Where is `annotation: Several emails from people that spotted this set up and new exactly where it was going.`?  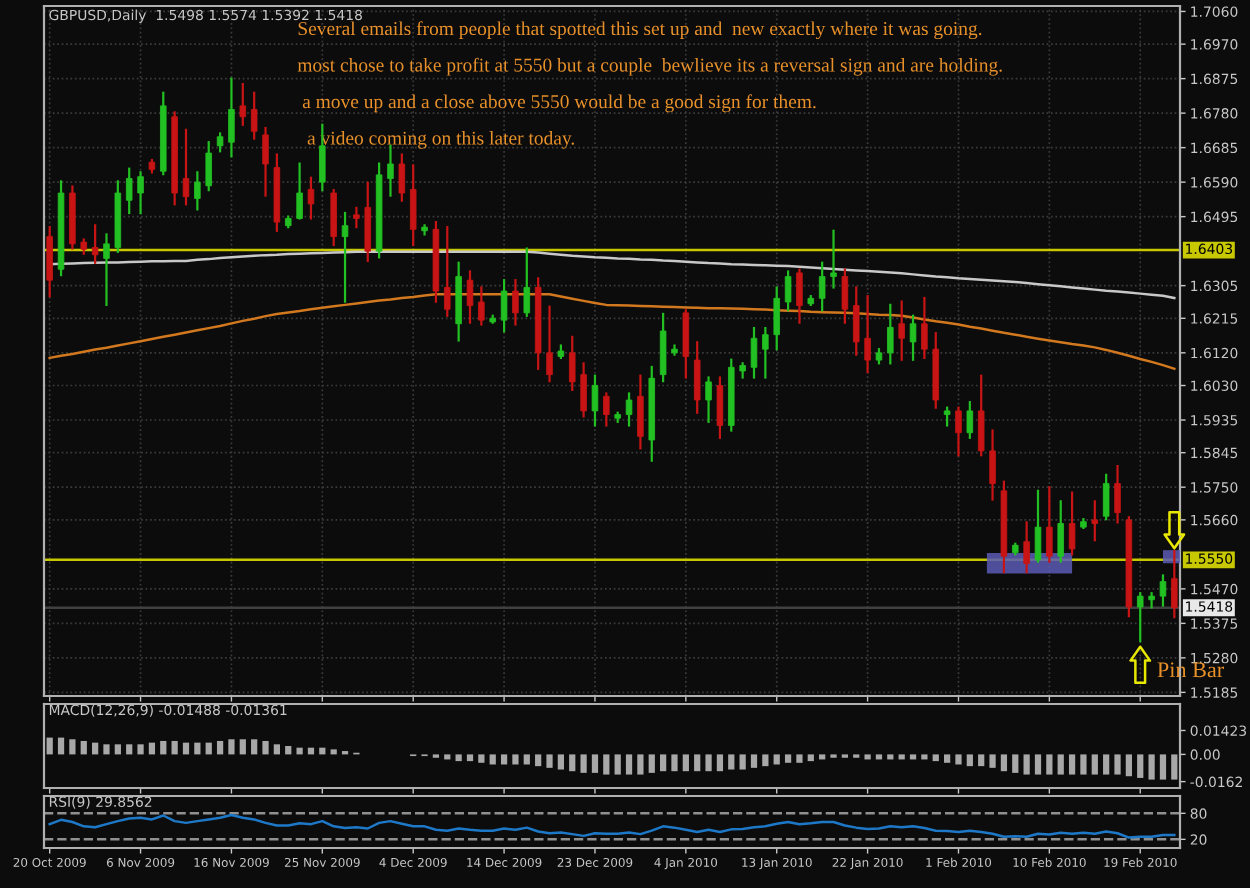
annotation: Several emails from people that spotted this set up and new exactly where it was going. is located at coordinates (640, 30).